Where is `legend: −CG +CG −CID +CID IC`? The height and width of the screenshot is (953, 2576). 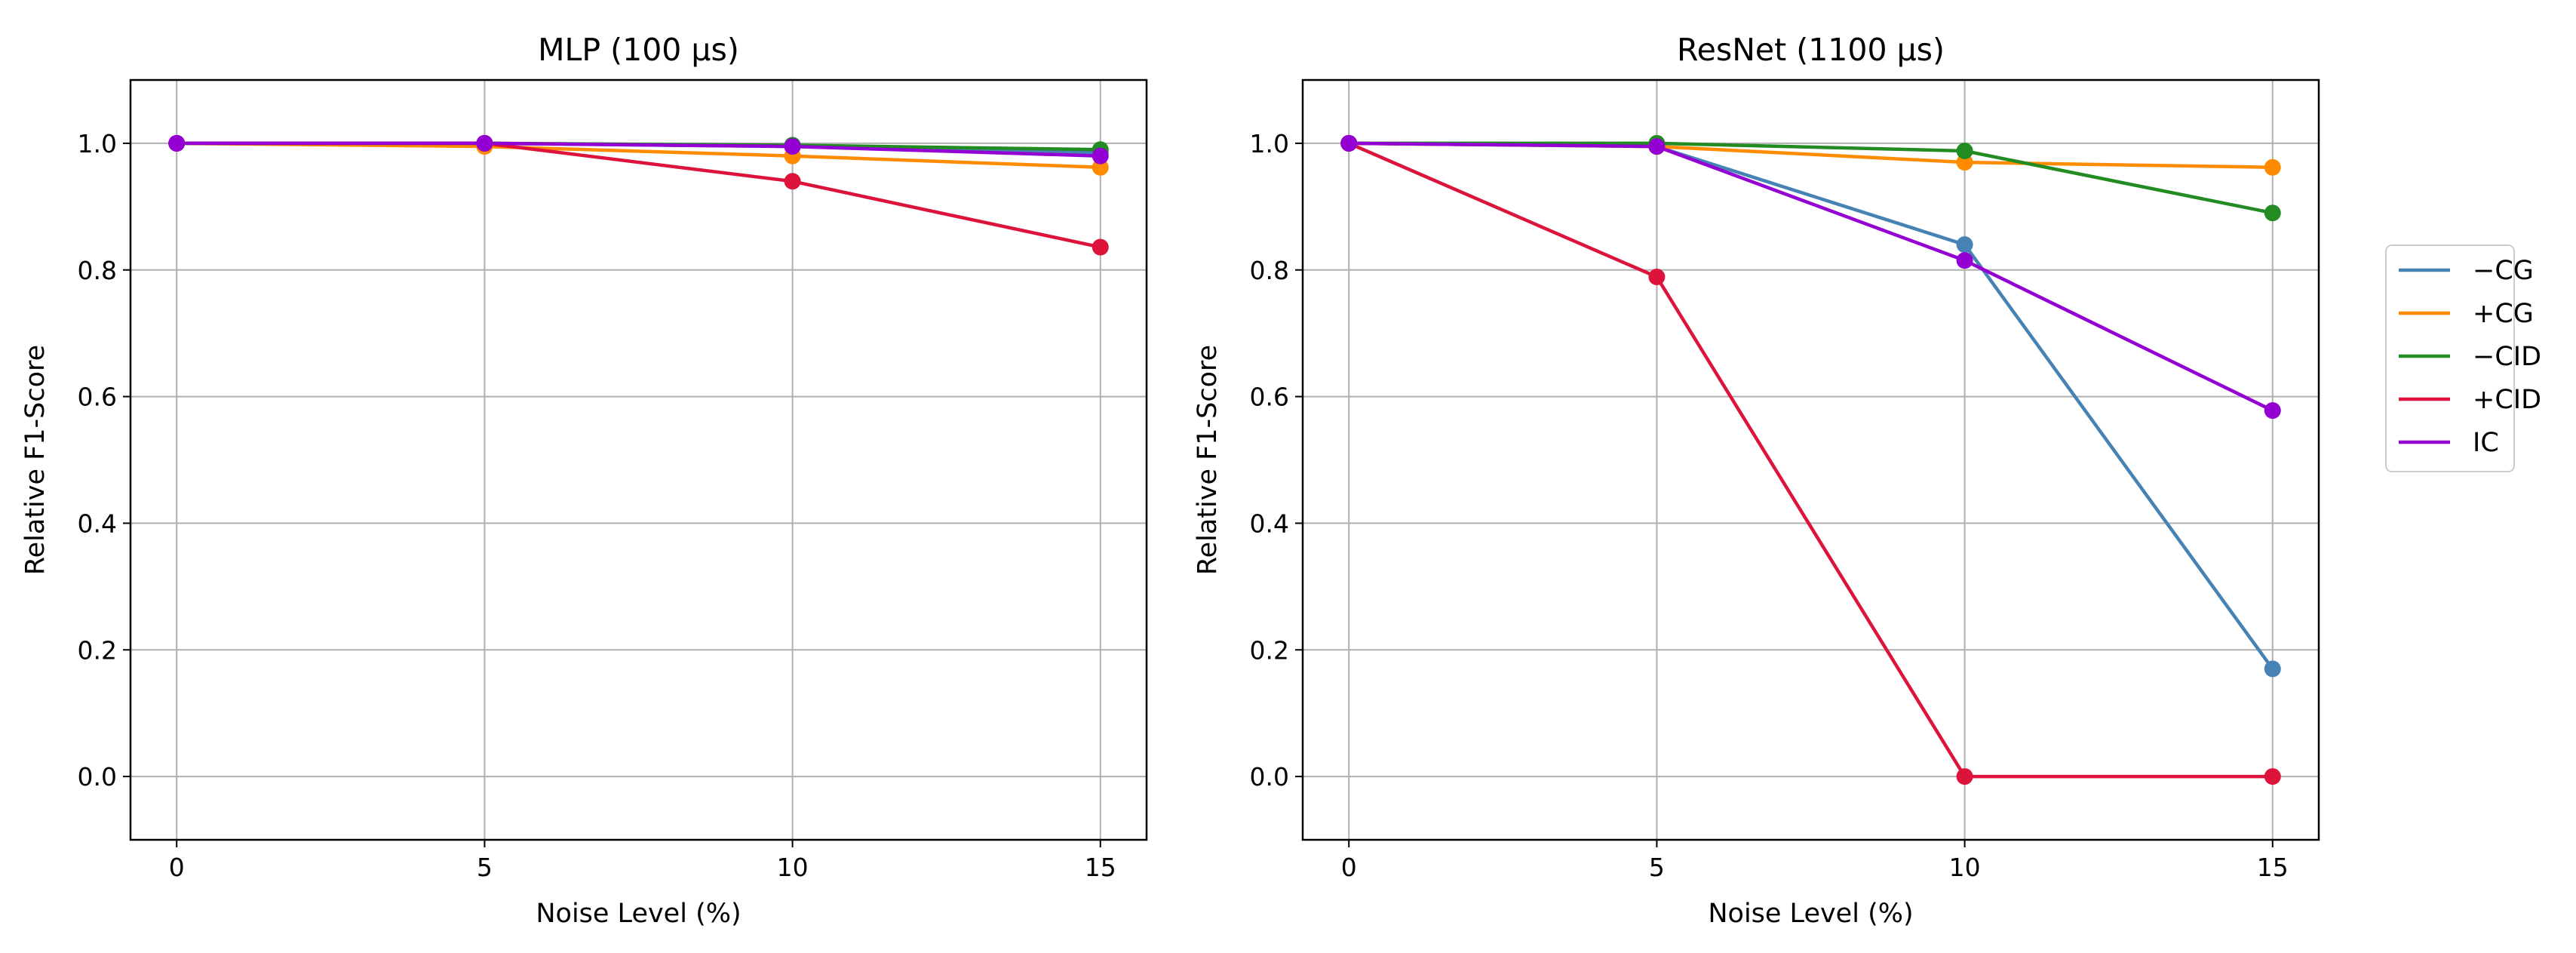
legend: −CG +CG −CID +CID IC is located at coordinates (2463, 358).